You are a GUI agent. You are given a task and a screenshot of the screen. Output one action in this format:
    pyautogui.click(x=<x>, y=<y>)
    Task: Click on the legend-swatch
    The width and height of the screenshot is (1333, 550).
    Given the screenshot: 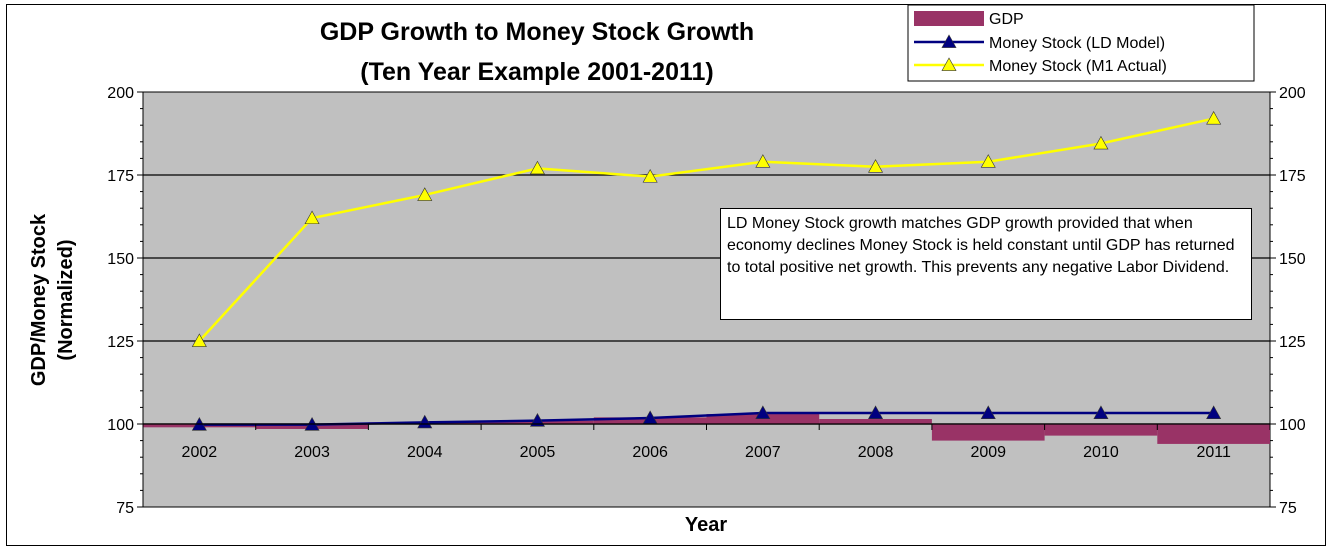 What is the action you would take?
    pyautogui.click(x=949, y=18)
    